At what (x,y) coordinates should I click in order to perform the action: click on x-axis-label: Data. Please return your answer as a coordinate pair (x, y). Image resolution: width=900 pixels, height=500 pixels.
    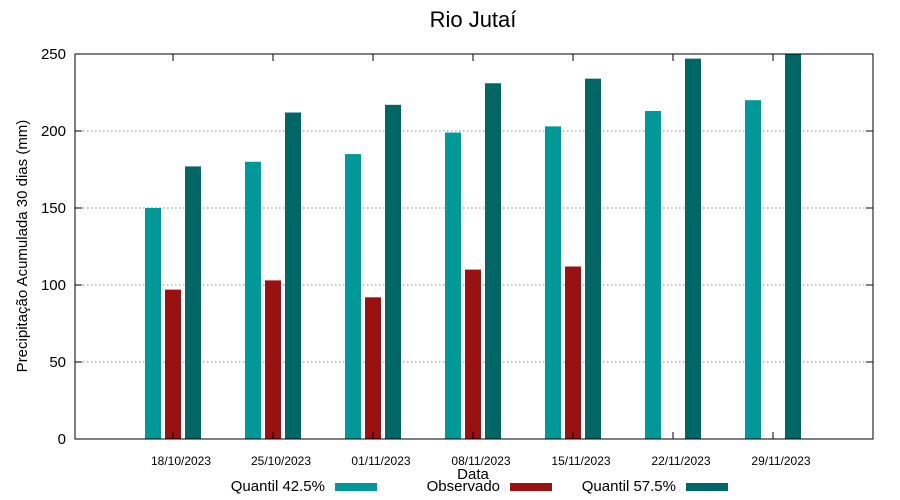
    Looking at the image, I should click on (473, 474).